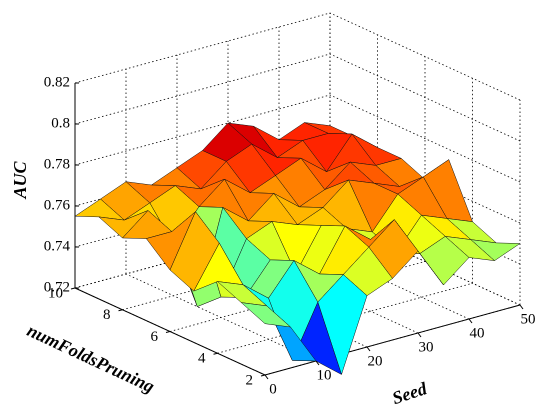  What do you see at coordinates (528, 319) in the screenshot?
I see `x-tick-label: 50` at bounding box center [528, 319].